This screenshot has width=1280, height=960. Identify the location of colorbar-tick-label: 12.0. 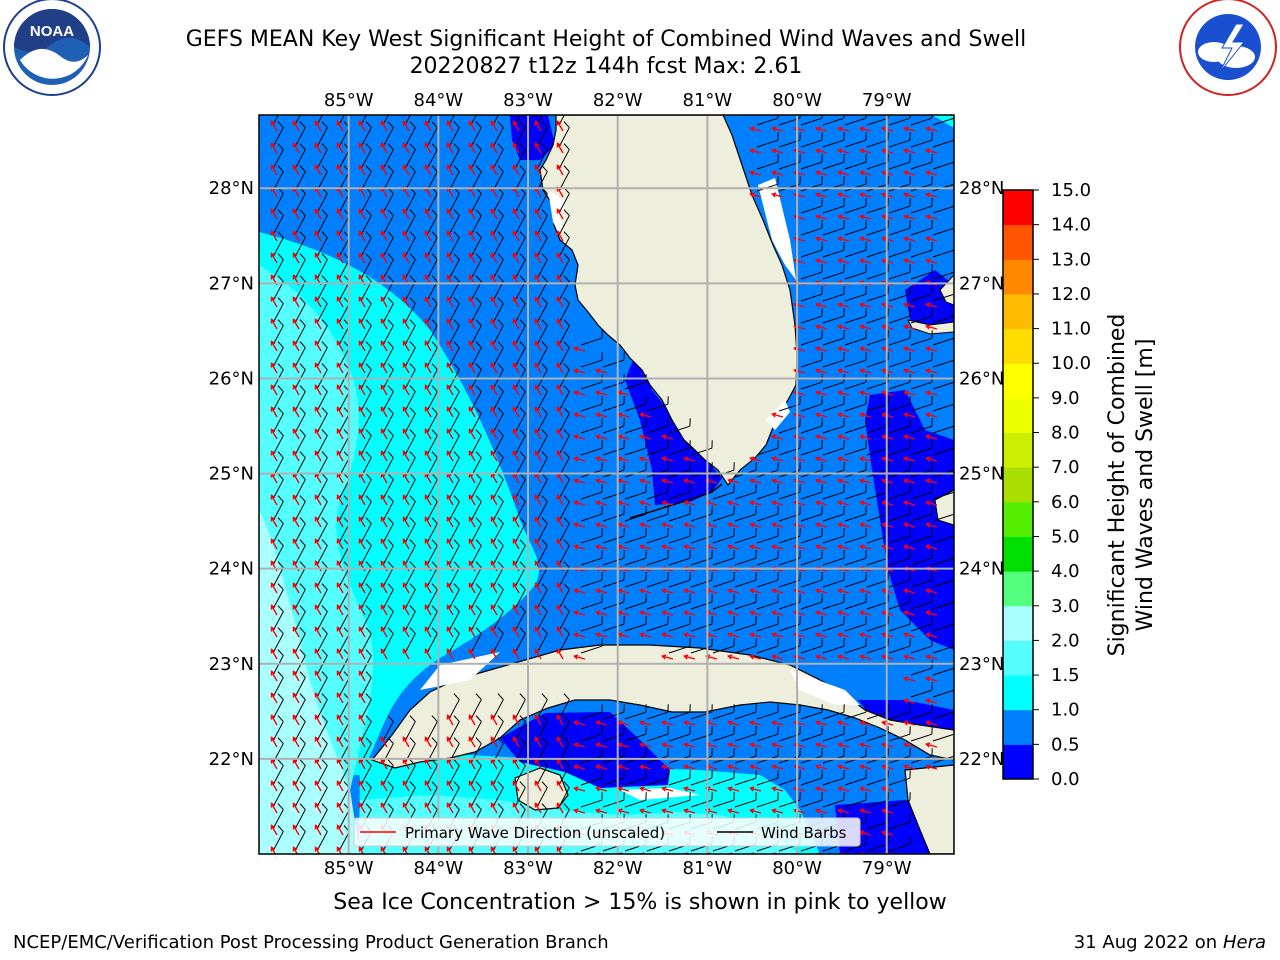
(1071, 294).